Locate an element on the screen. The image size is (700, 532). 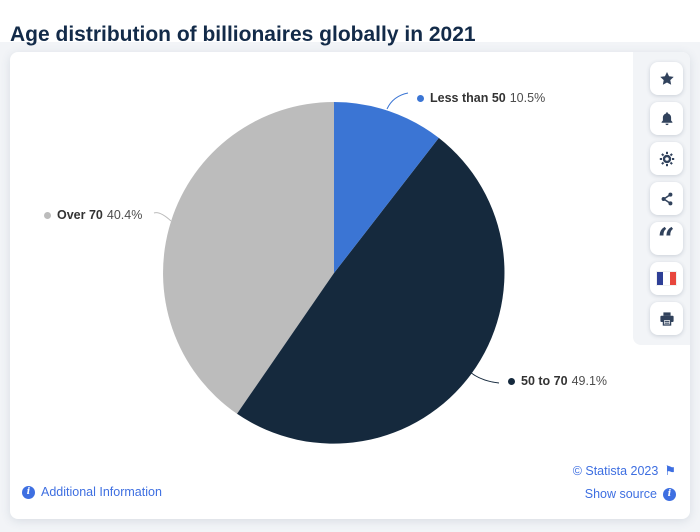
footer-source-links: © Statista 2023 Show source is located at coordinates (624, 482).